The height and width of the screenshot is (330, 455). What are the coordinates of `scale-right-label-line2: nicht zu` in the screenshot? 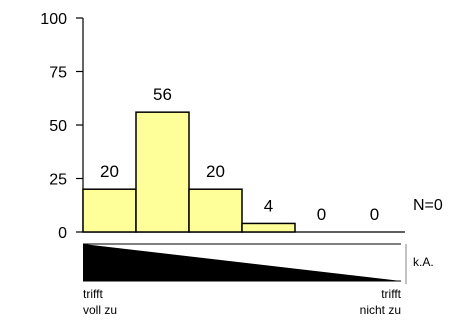 It's located at (380, 310).